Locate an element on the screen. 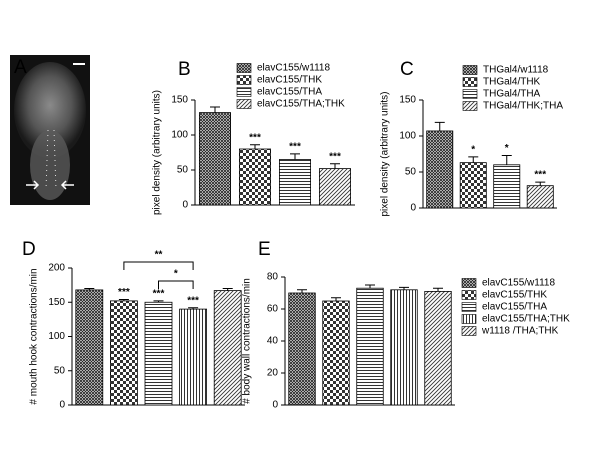 The image size is (600, 455). micrograph is located at coordinates (50, 130).